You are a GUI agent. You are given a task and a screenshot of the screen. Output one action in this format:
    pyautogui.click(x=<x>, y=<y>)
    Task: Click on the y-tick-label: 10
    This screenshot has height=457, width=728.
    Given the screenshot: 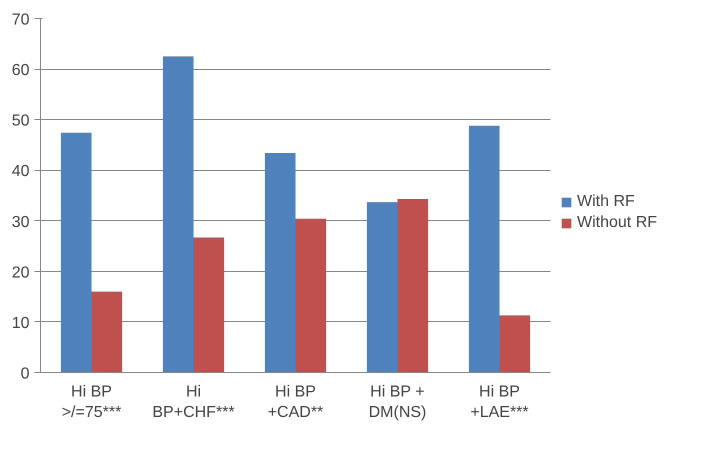 What is the action you would take?
    pyautogui.click(x=21, y=323)
    